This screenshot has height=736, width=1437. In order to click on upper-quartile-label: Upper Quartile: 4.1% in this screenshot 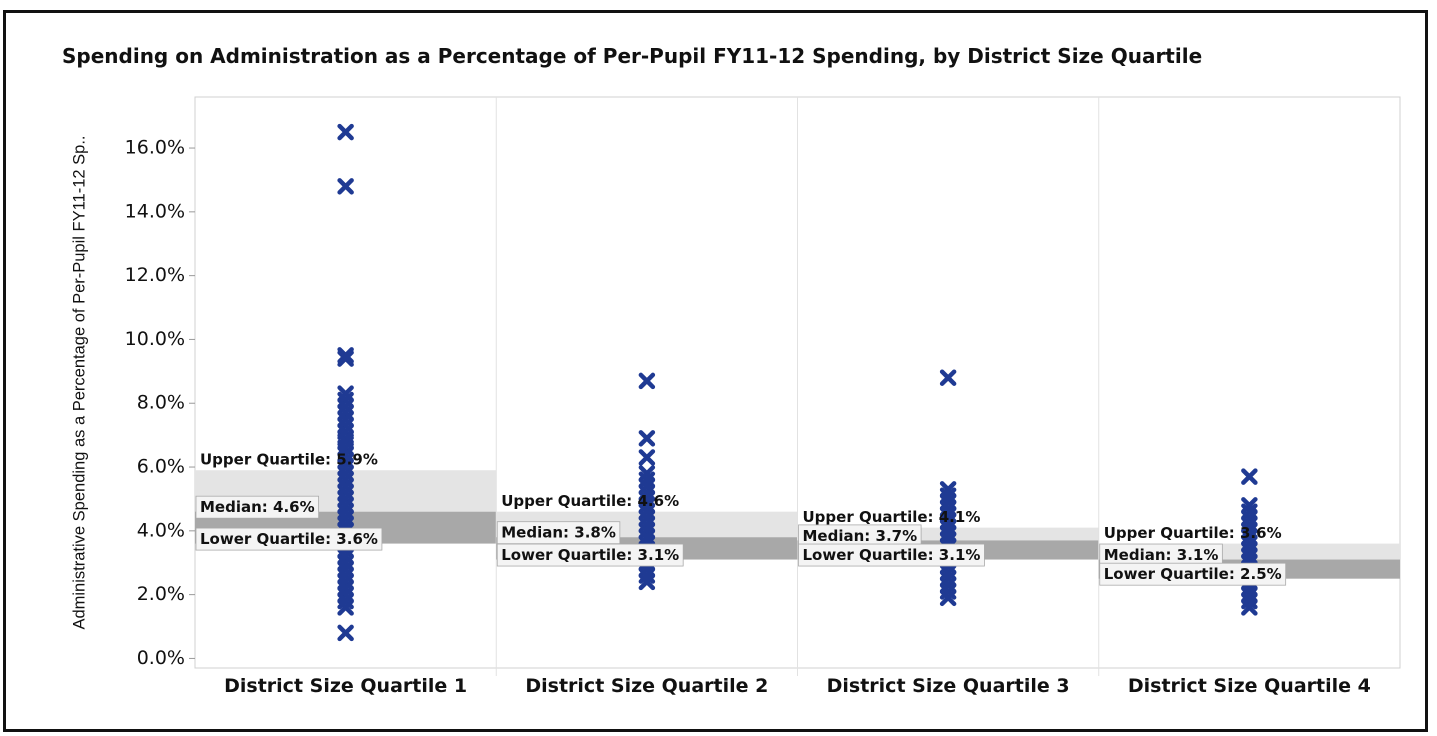, I will do `click(892, 517)`.